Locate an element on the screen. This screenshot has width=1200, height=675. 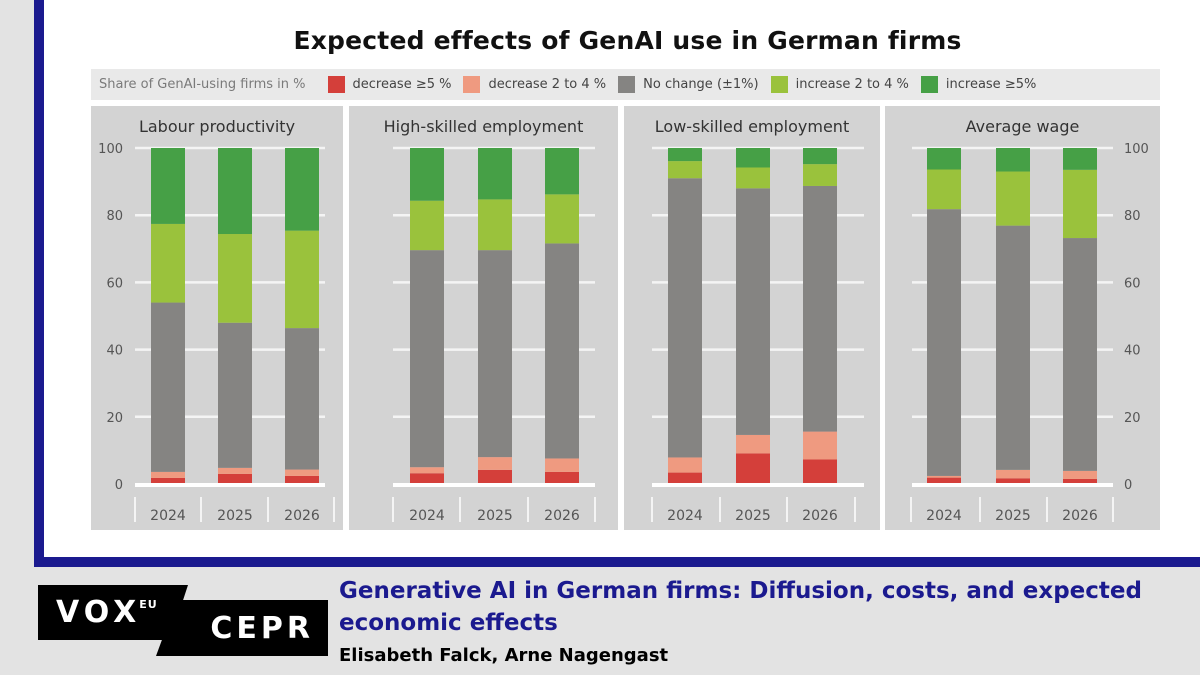
y-tick-label-left: 40 is located at coordinates (114, 351).